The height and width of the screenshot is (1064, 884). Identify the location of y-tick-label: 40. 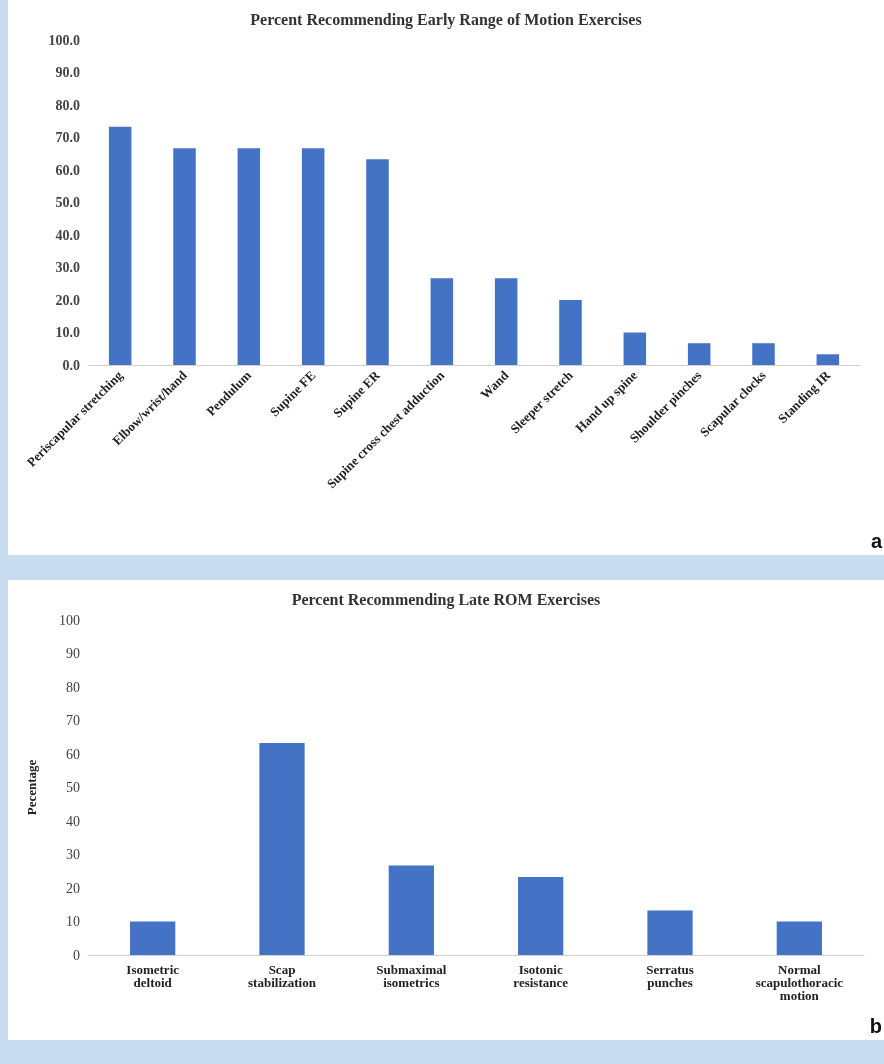
(73, 821).